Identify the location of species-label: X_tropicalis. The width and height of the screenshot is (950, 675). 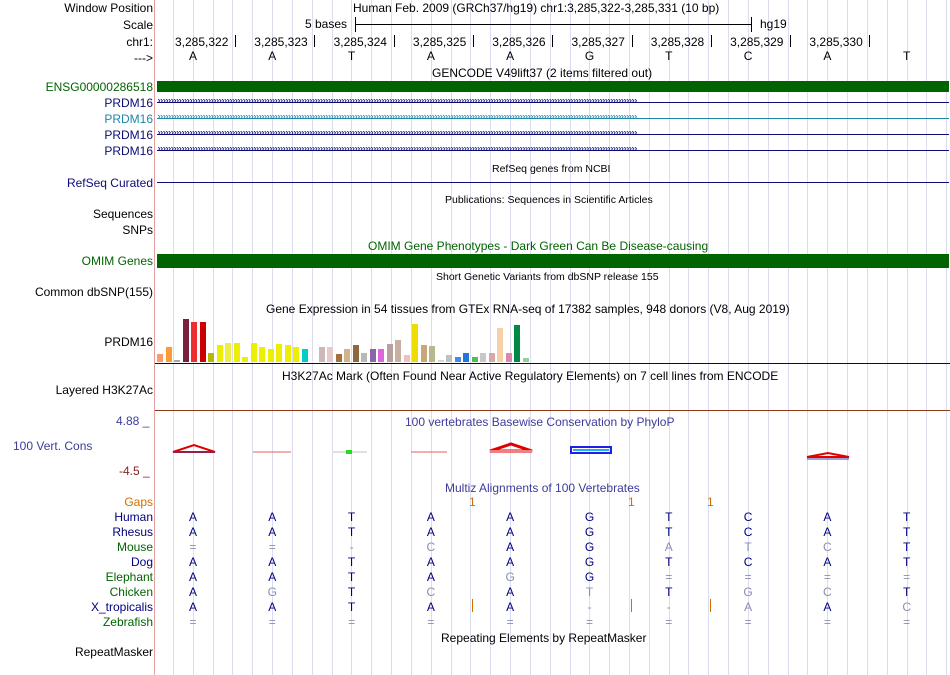
(121, 607).